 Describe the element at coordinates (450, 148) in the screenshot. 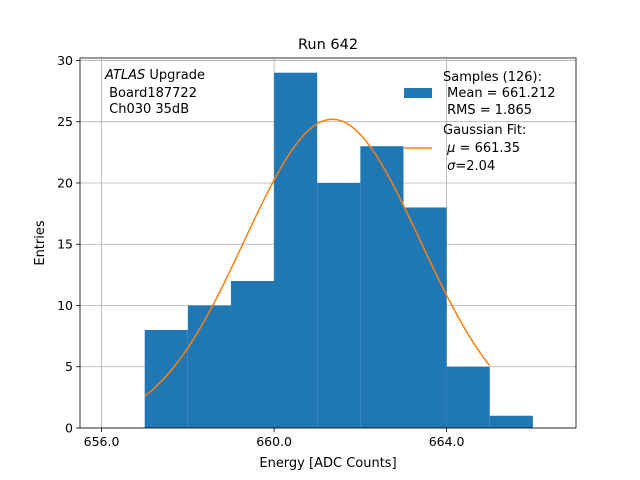

I see `legend-mu-symbol: μ` at that location.